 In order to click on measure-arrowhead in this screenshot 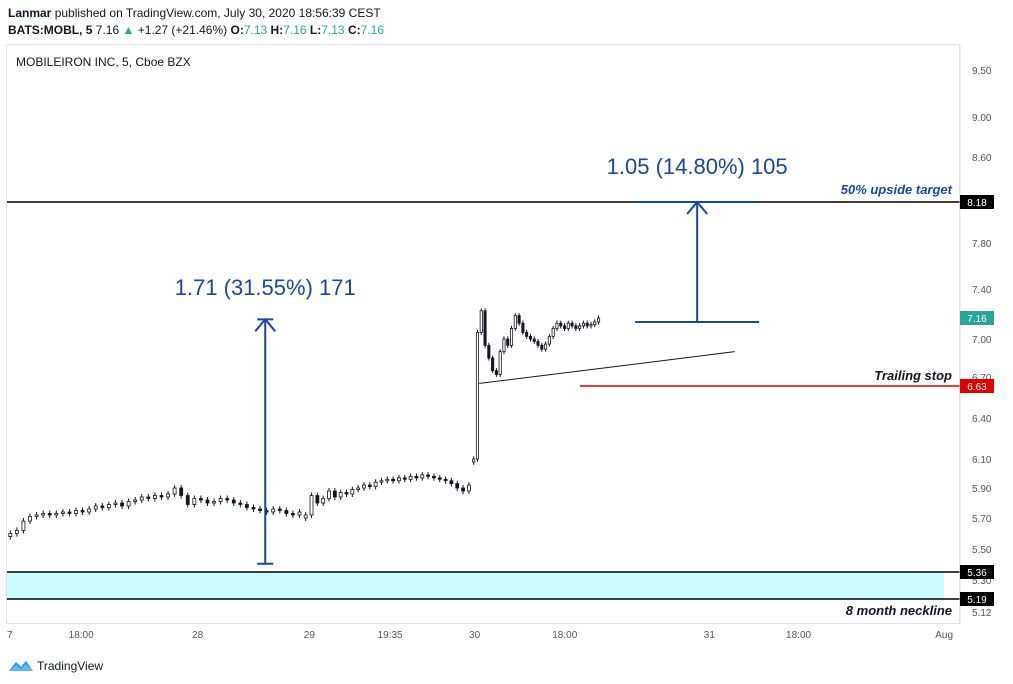, I will do `click(265, 324)`.